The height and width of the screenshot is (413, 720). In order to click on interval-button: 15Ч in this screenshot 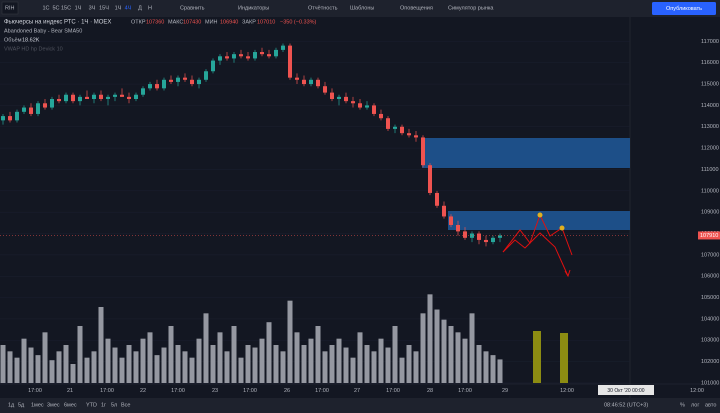, I will do `click(104, 8)`.